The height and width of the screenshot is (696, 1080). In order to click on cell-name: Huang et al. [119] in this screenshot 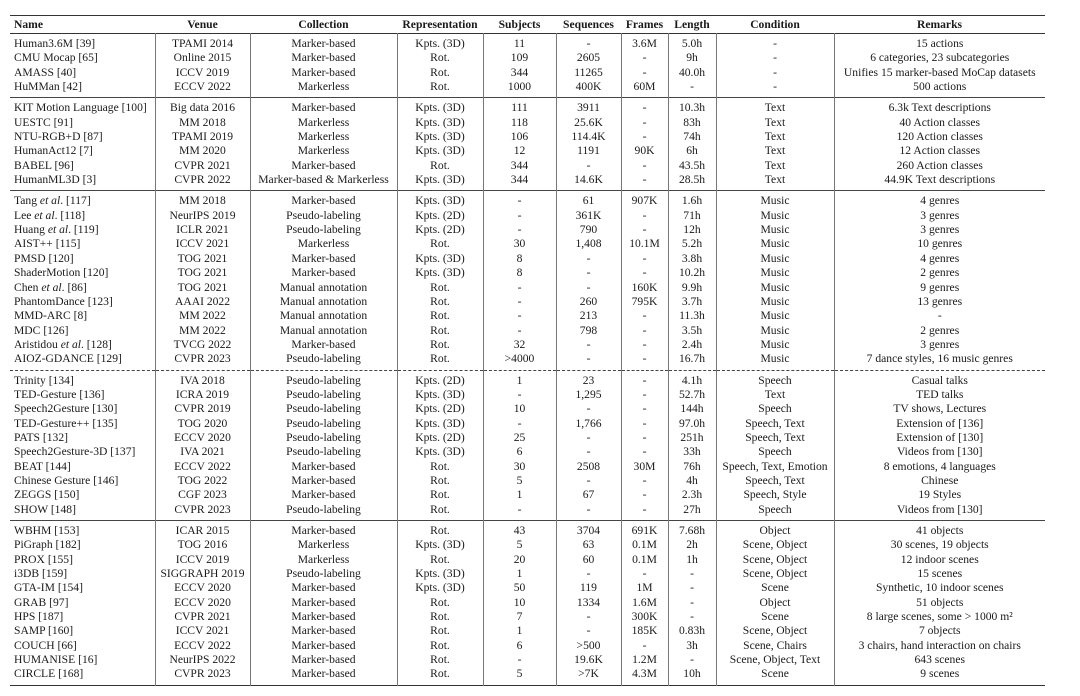, I will do `click(56, 230)`.